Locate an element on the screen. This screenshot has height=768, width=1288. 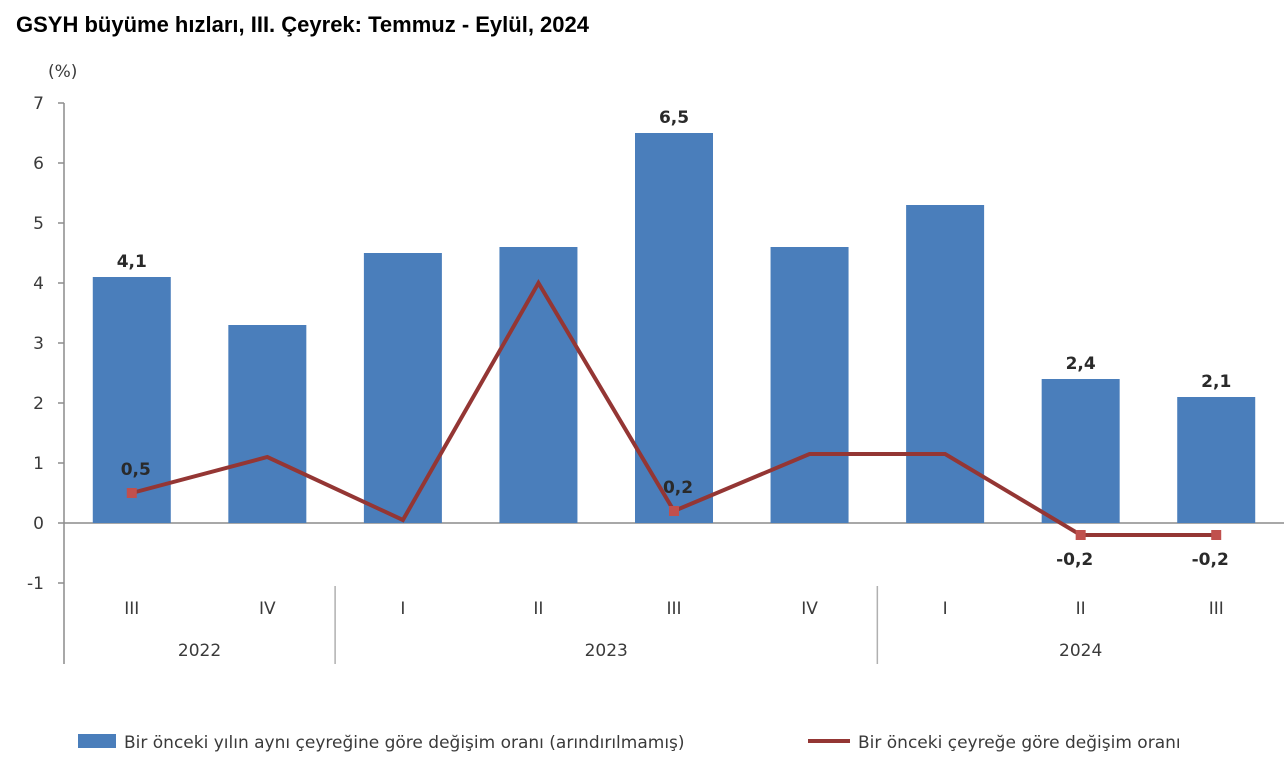
x-year-label: 2024 is located at coordinates (1080, 651).